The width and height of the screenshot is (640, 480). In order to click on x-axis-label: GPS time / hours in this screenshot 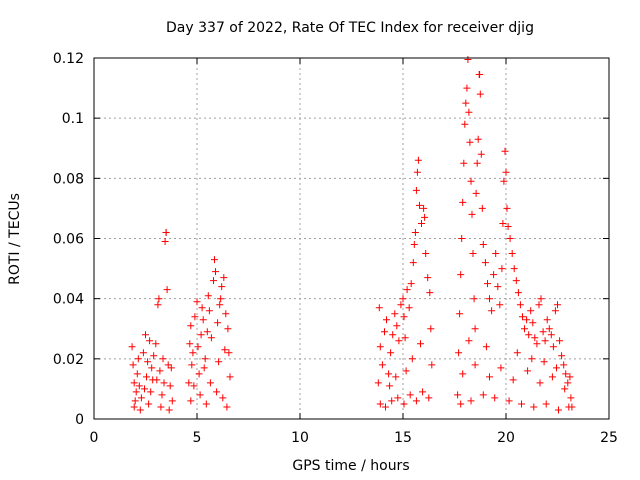, I will do `click(350, 466)`.